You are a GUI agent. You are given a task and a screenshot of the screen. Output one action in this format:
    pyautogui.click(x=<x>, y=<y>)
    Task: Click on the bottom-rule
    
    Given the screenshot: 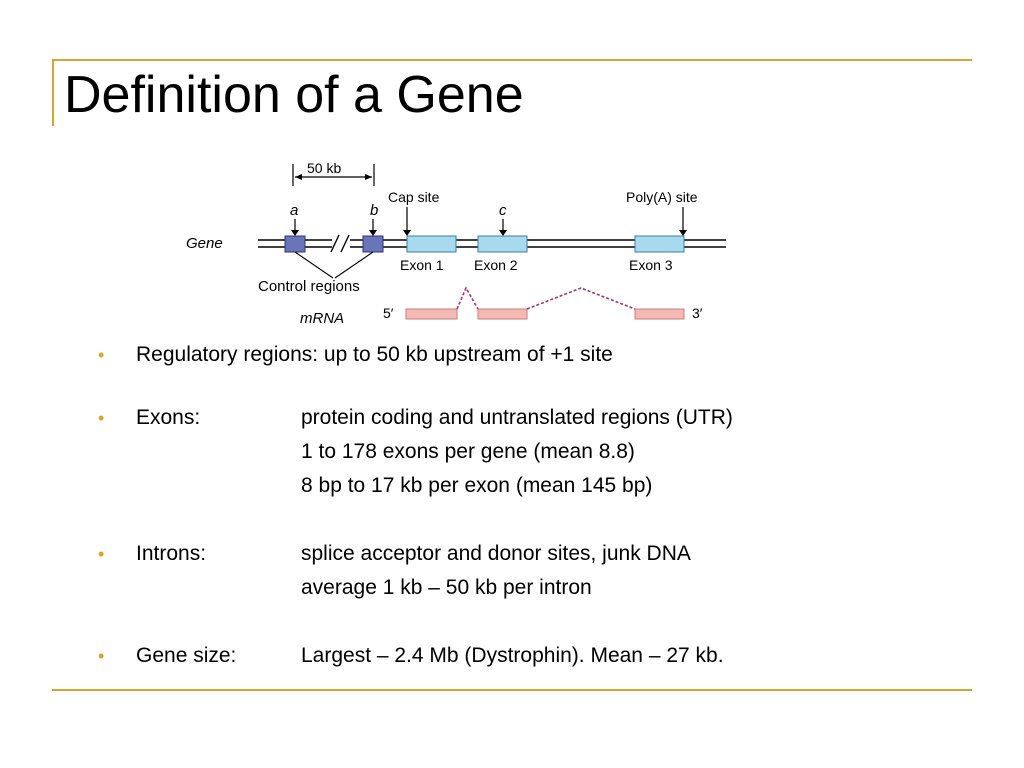 What is the action you would take?
    pyautogui.click(x=512, y=690)
    